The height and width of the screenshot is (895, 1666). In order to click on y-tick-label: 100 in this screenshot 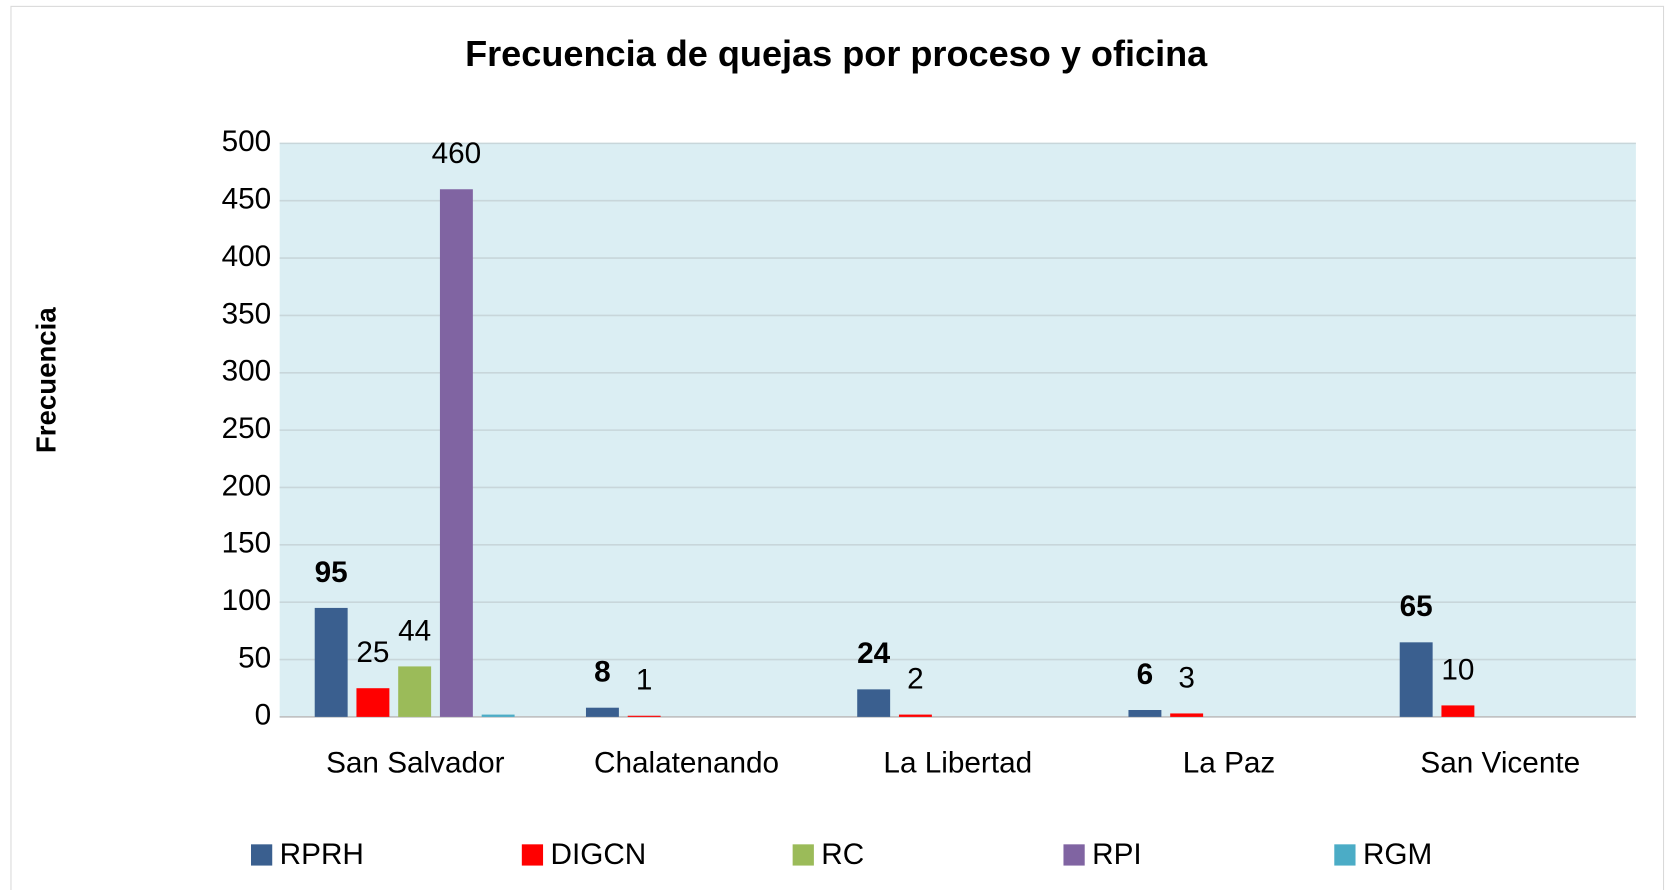, I will do `click(247, 600)`.